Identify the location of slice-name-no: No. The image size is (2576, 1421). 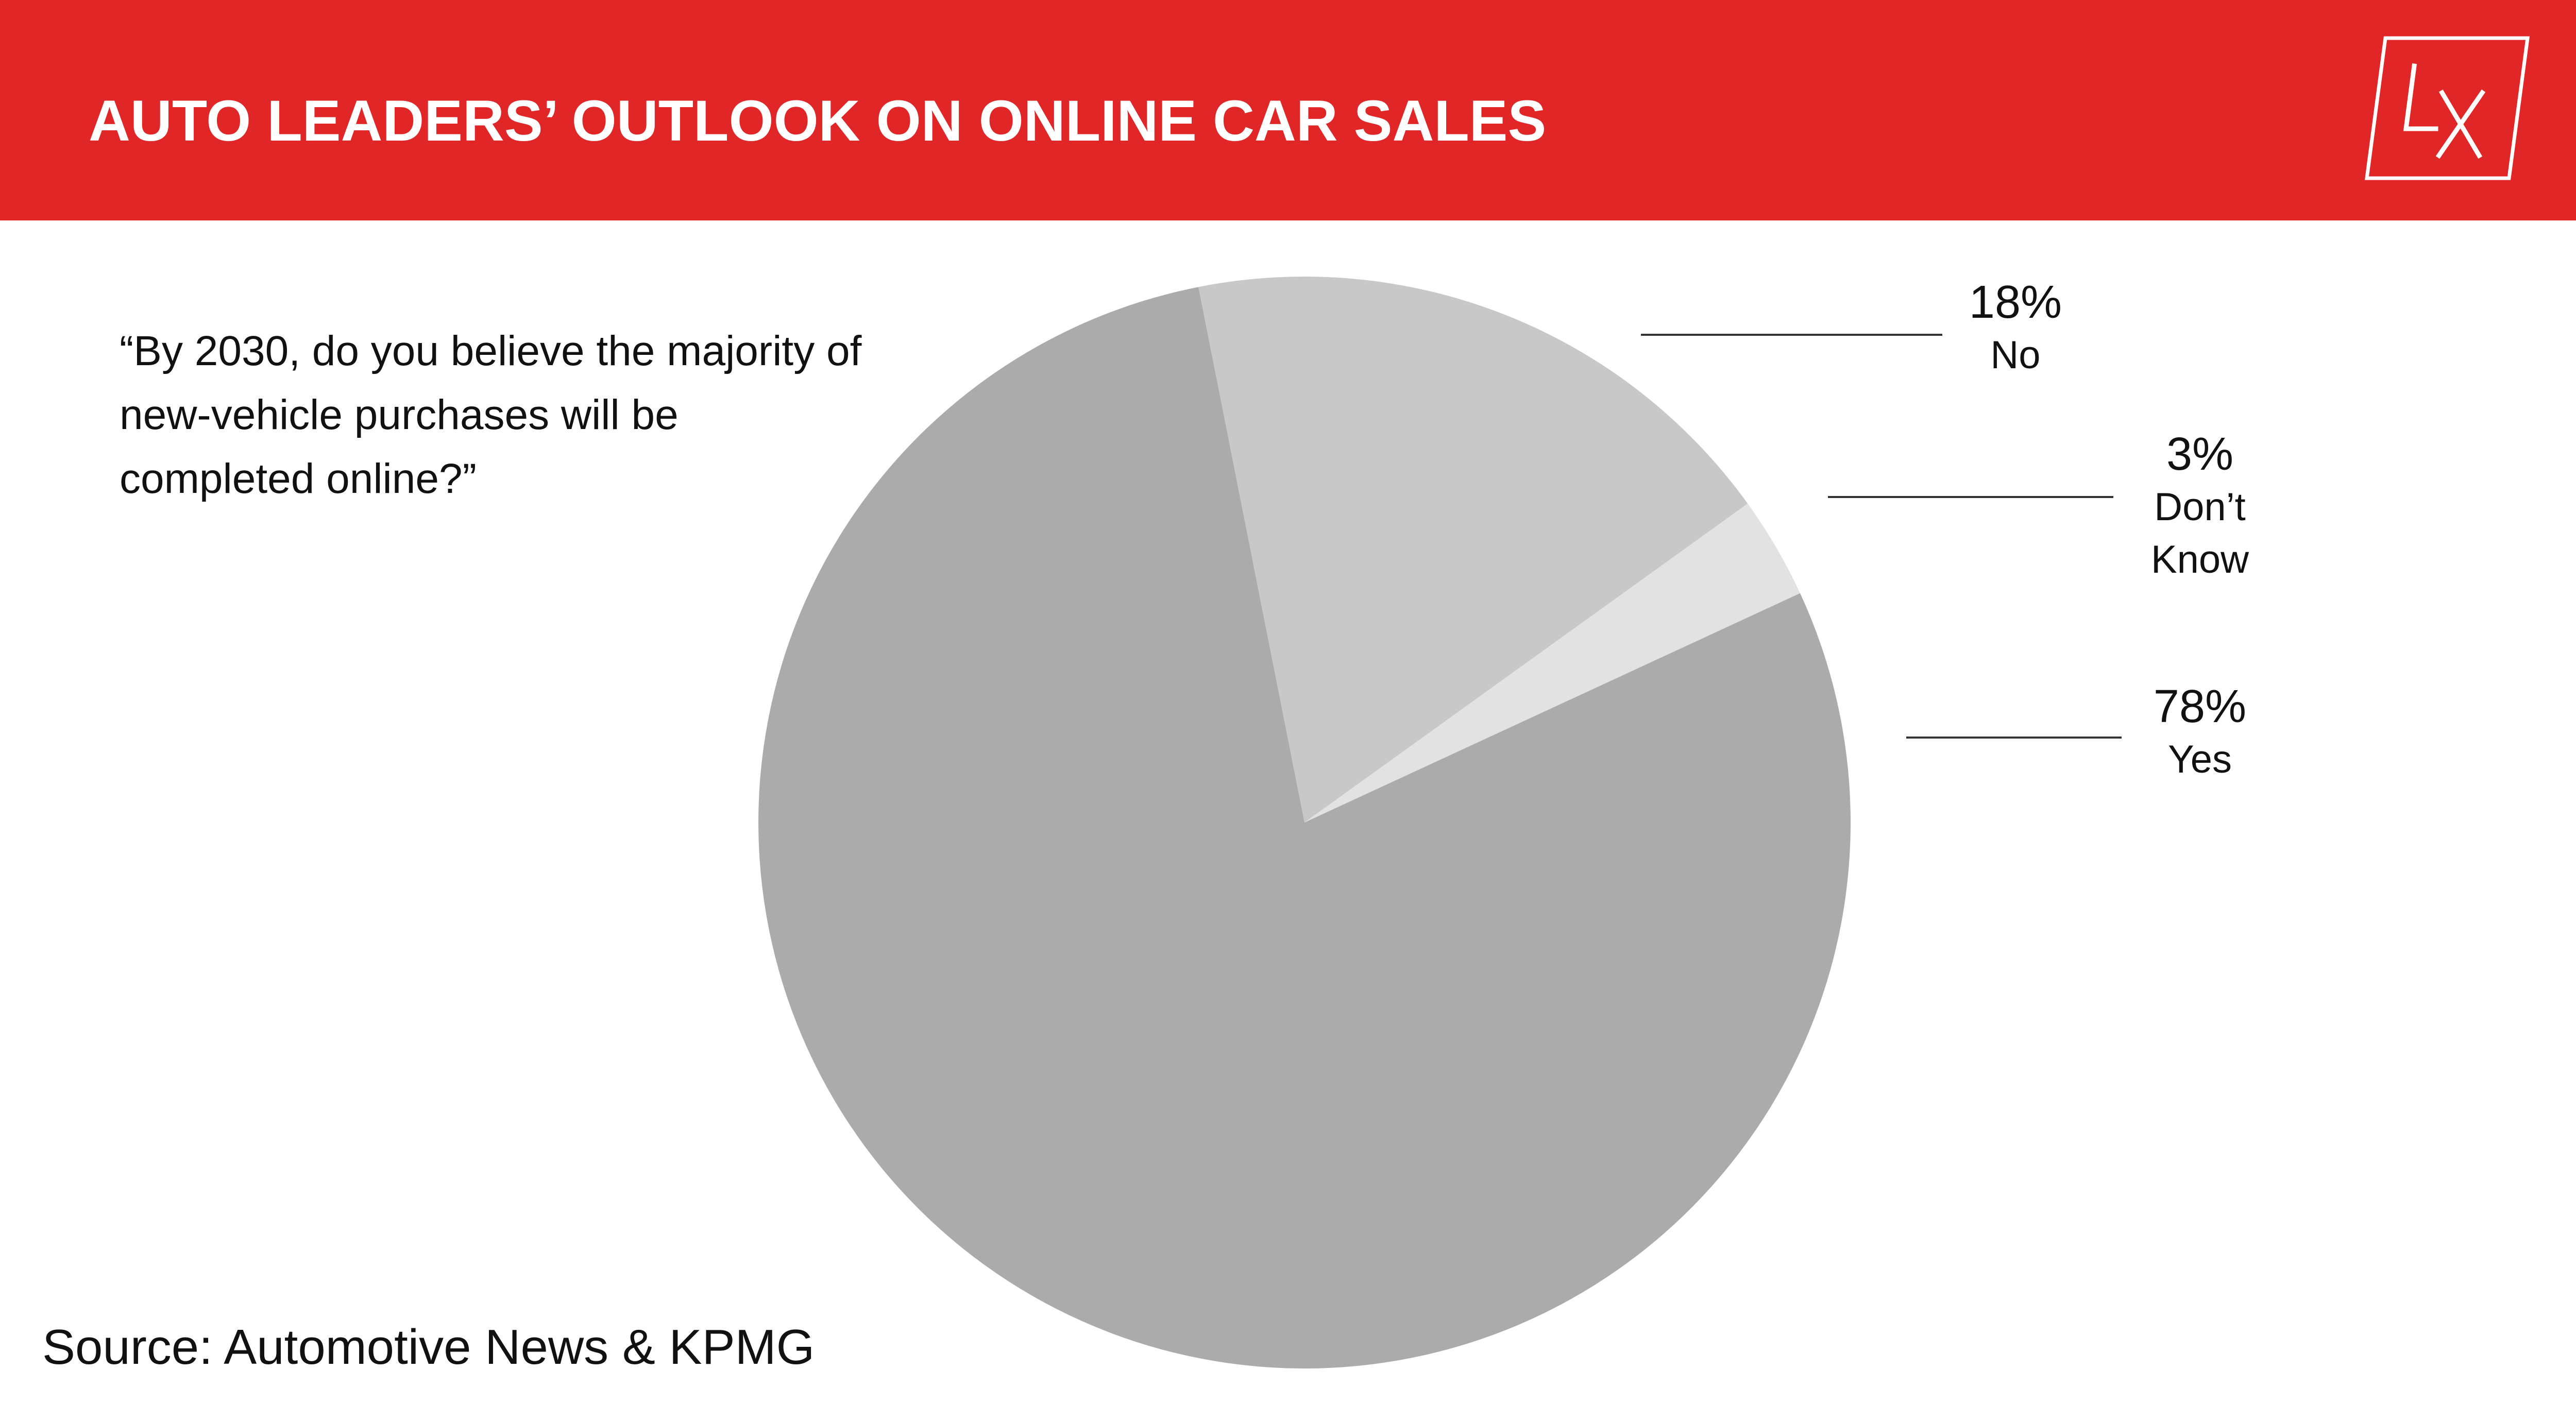
(2015, 355).